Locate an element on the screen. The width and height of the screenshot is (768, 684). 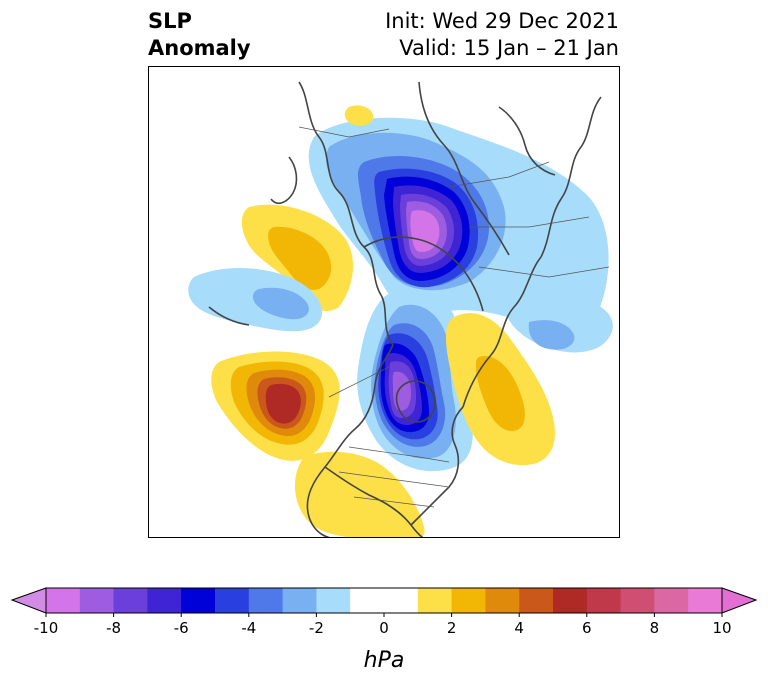
colorbar-extend-min is located at coordinates (28, 600).